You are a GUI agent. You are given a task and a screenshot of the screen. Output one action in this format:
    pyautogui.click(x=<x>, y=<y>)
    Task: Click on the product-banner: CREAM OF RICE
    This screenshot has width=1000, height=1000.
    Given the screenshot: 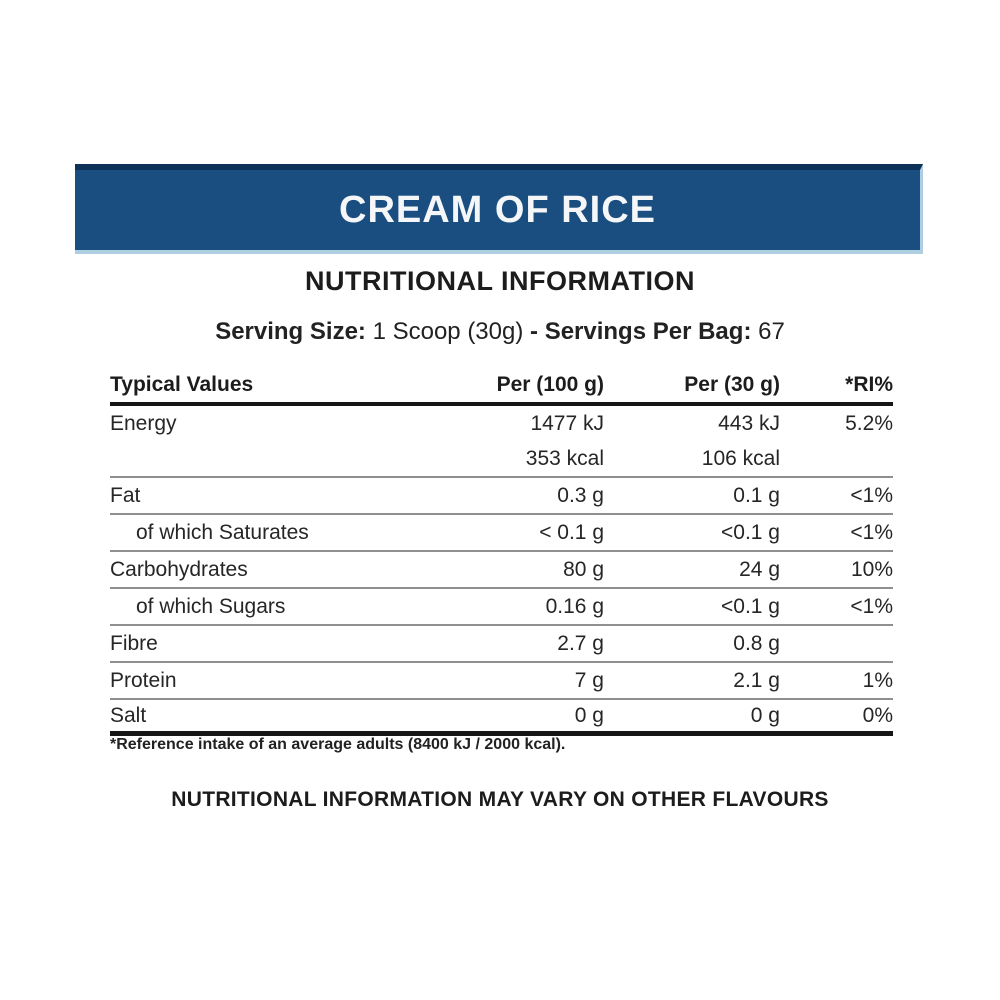 What is the action you would take?
    pyautogui.click(x=499, y=209)
    